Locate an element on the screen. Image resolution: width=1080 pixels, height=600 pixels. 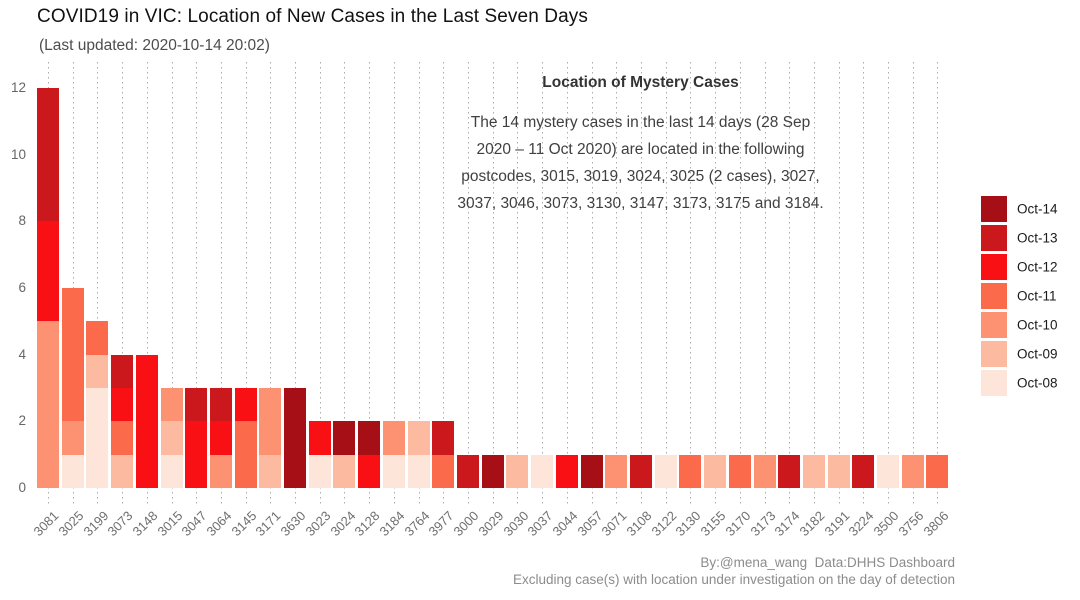
legend-label: Oct-13 is located at coordinates (1037, 238).